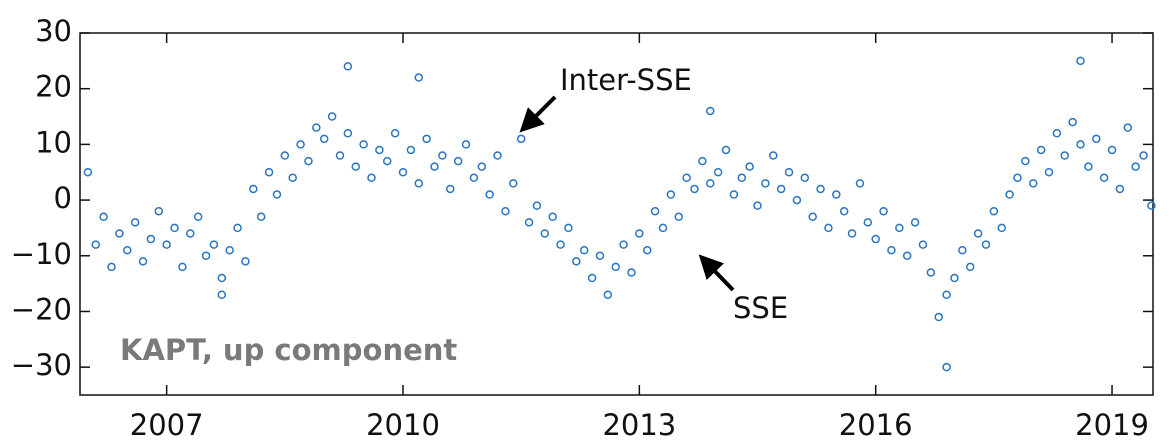 The image size is (1171, 448). I want to click on y-tick-label: 20, so click(53, 87).